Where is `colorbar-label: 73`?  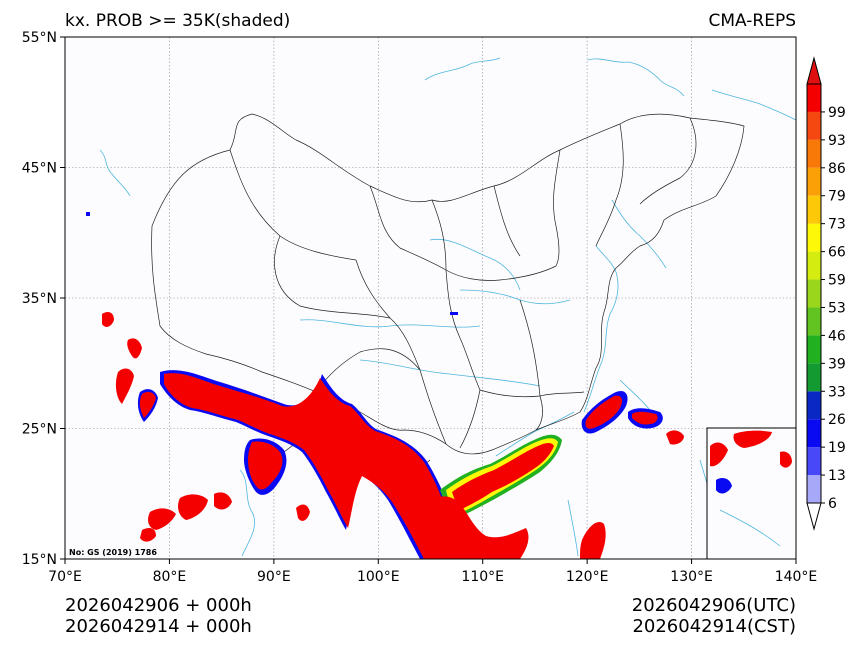
colorbar-label: 73 is located at coordinates (837, 225).